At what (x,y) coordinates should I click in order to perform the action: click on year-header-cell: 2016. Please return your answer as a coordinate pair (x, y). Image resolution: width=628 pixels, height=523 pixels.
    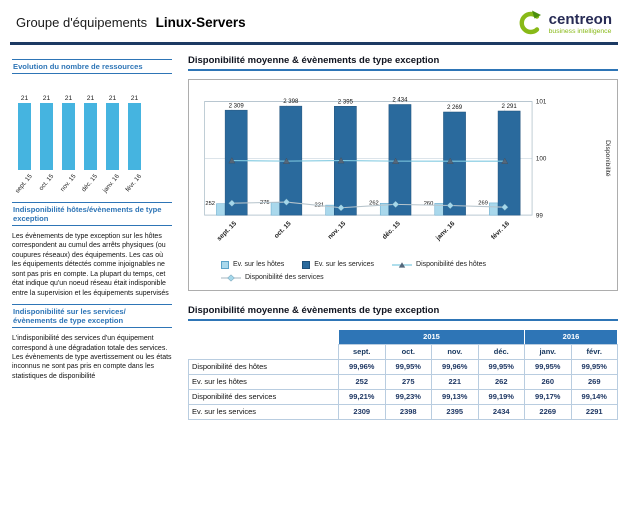
    Looking at the image, I should click on (571, 336).